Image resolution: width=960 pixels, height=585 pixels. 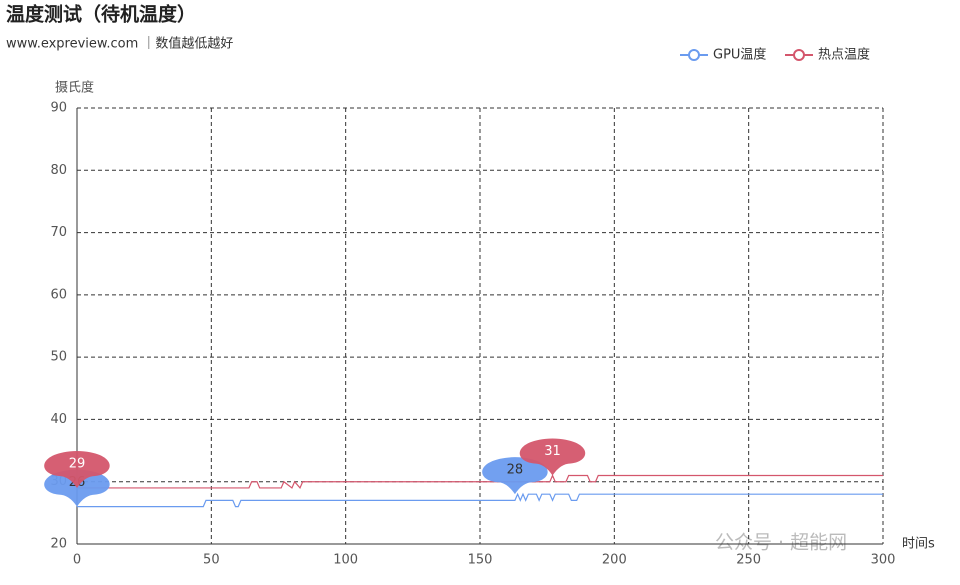 What do you see at coordinates (58, 294) in the screenshot?
I see `y-tick-label: 60` at bounding box center [58, 294].